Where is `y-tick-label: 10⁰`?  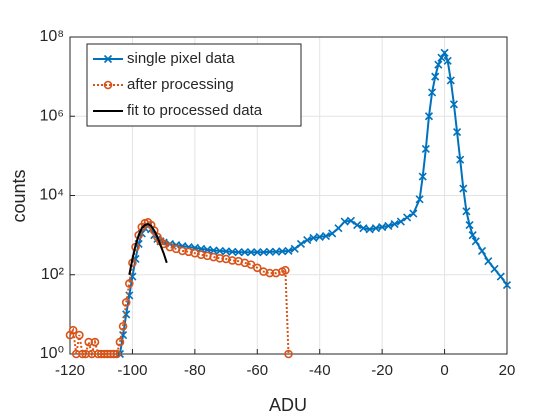
y-tick-label: 10⁰ is located at coordinates (52, 353).